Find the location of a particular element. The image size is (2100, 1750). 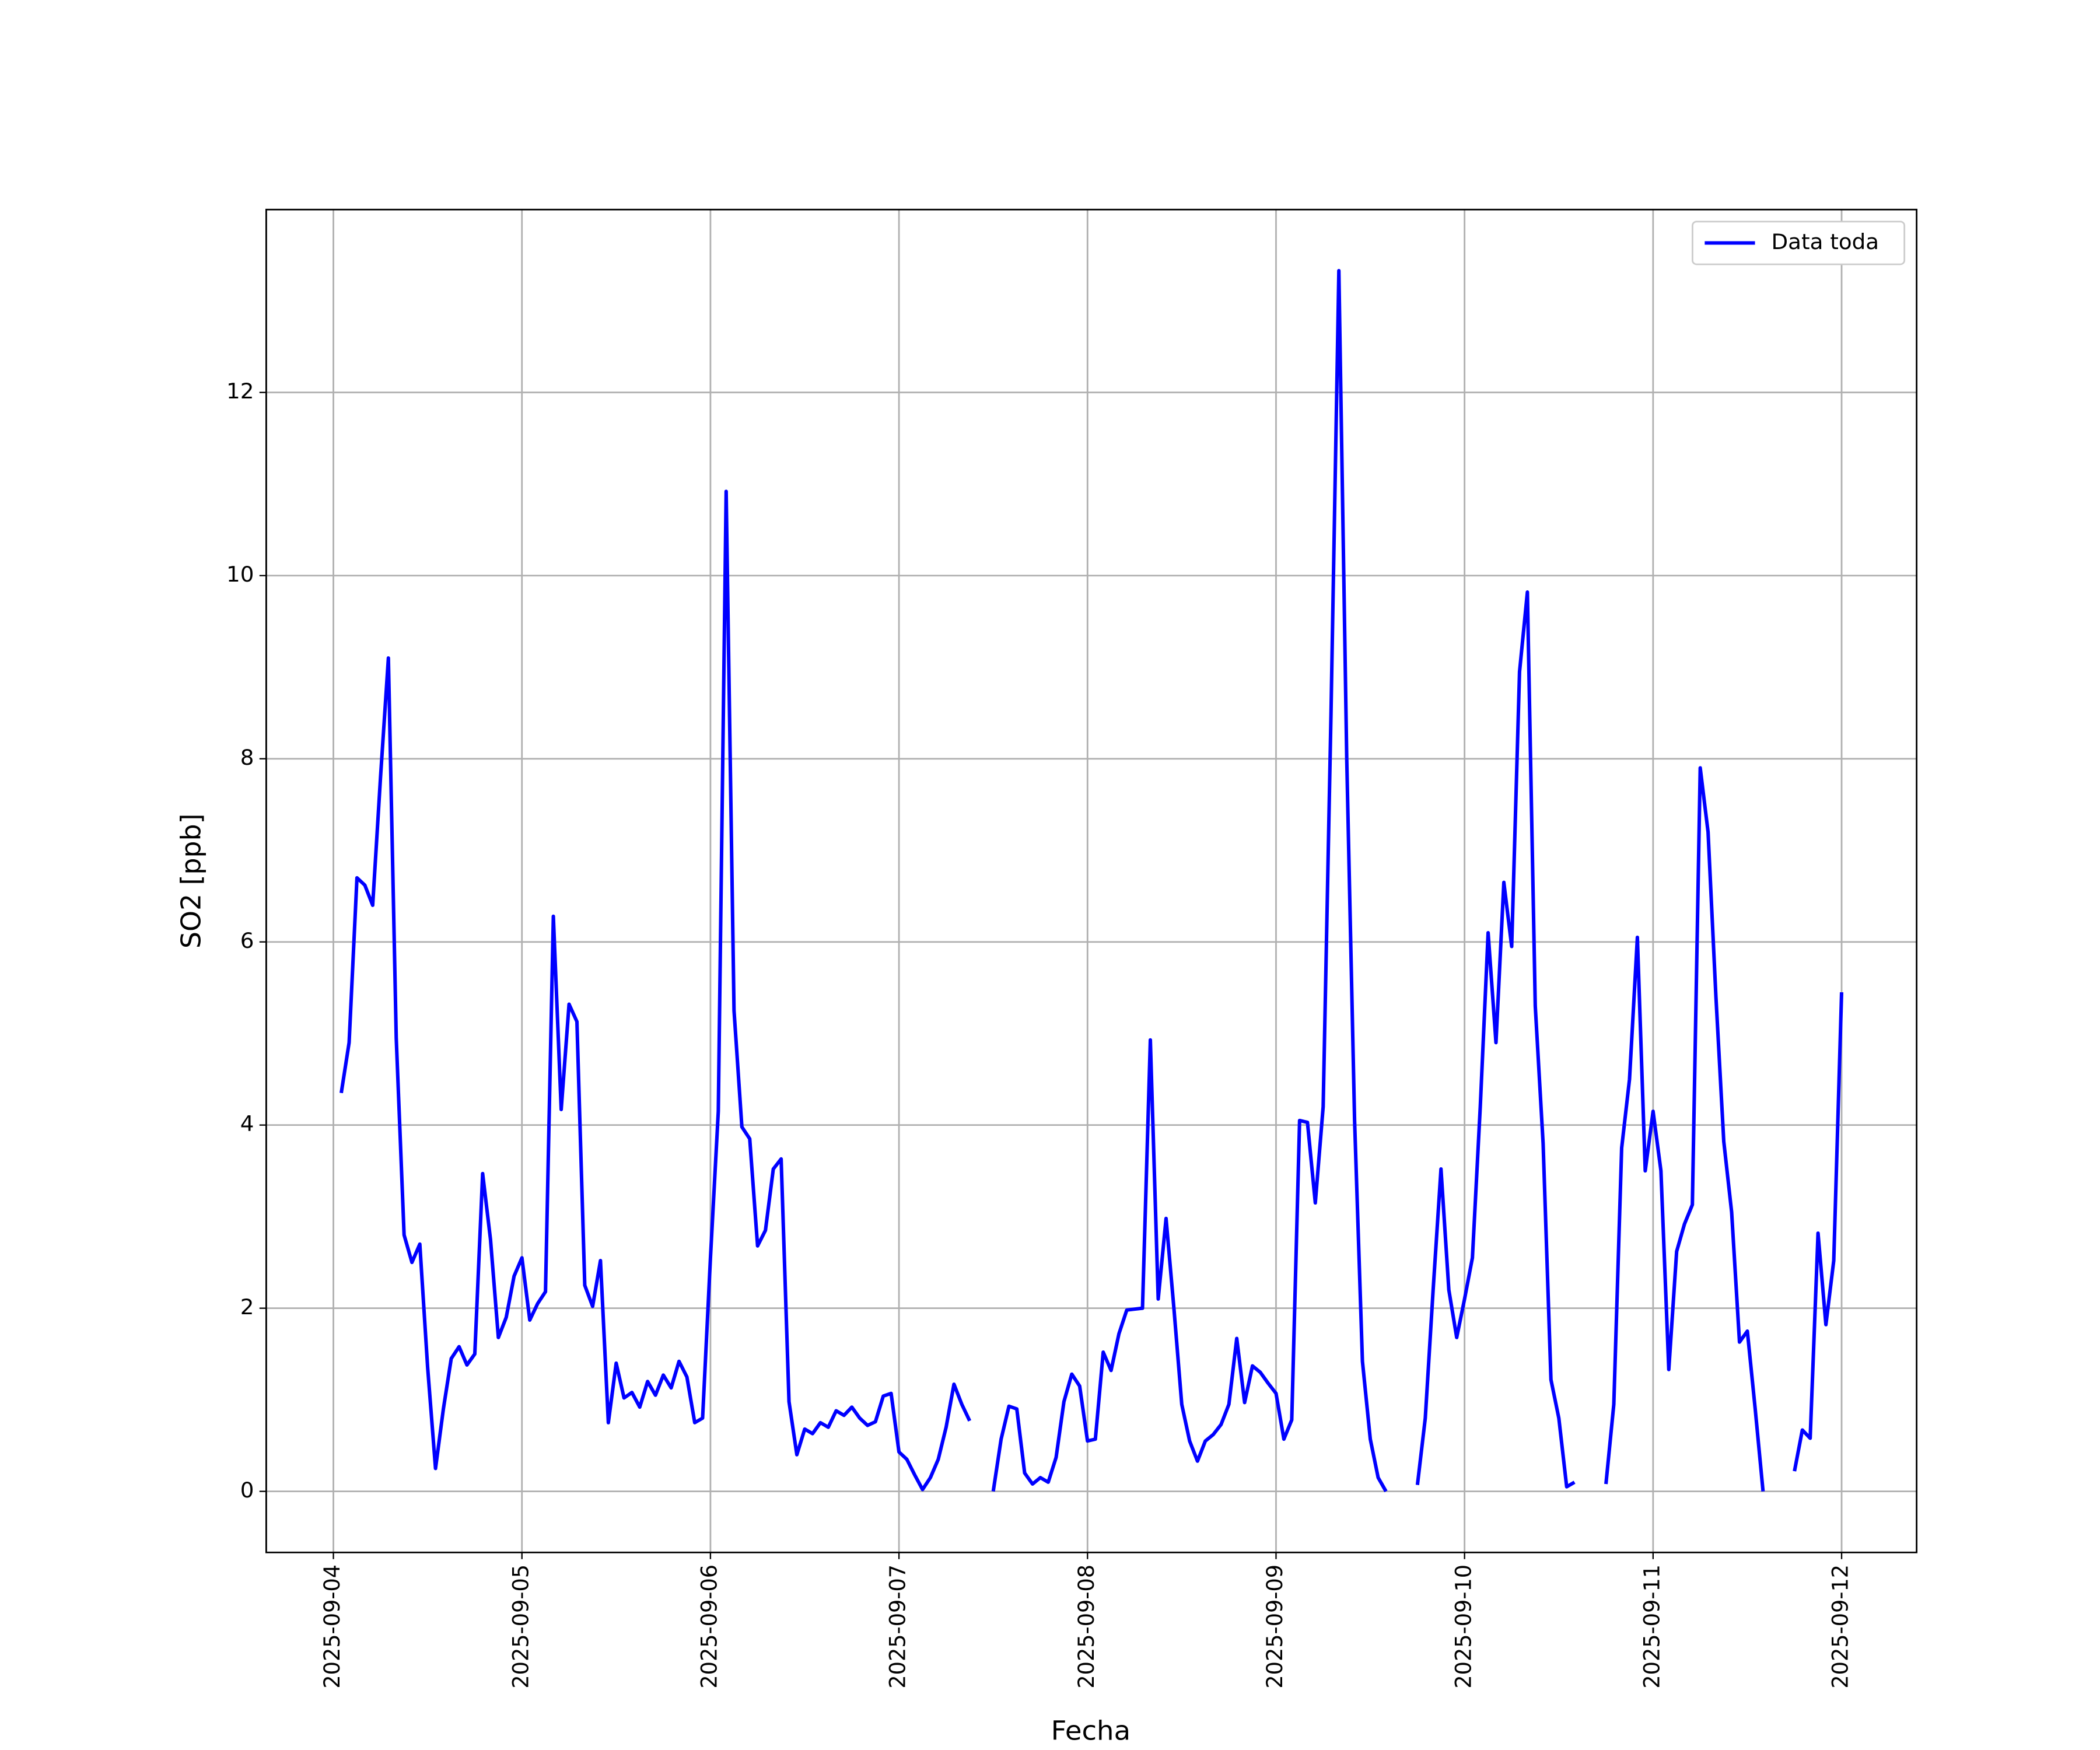

x-tick-label: 2025-09-09 is located at coordinates (1274, 1626).